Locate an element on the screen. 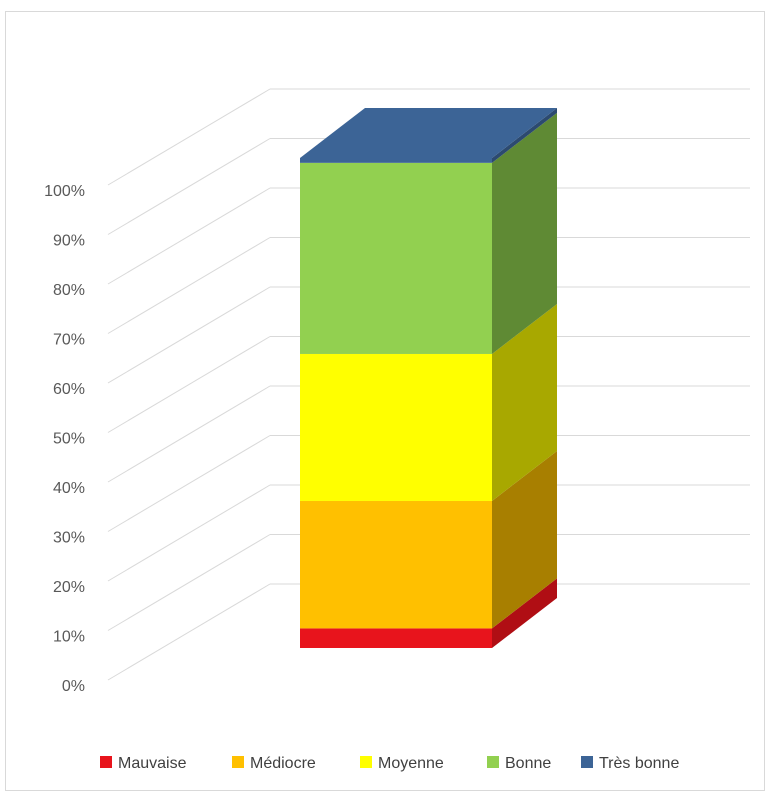 The height and width of the screenshot is (794, 772). legend-label: Très bonne is located at coordinates (639, 763).